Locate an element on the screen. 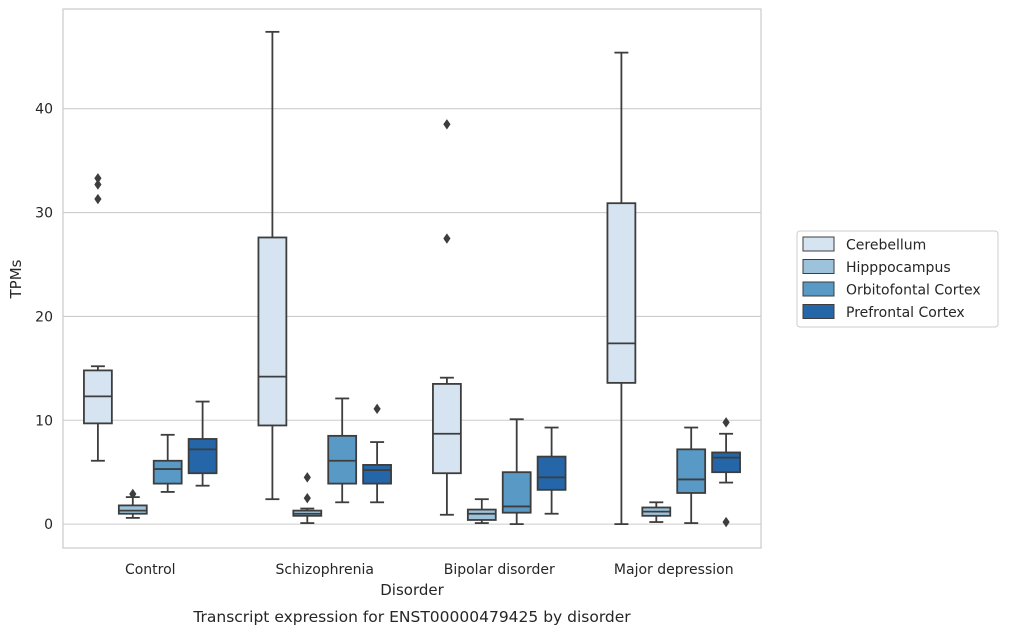  legend-frame is located at coordinates (897, 279).